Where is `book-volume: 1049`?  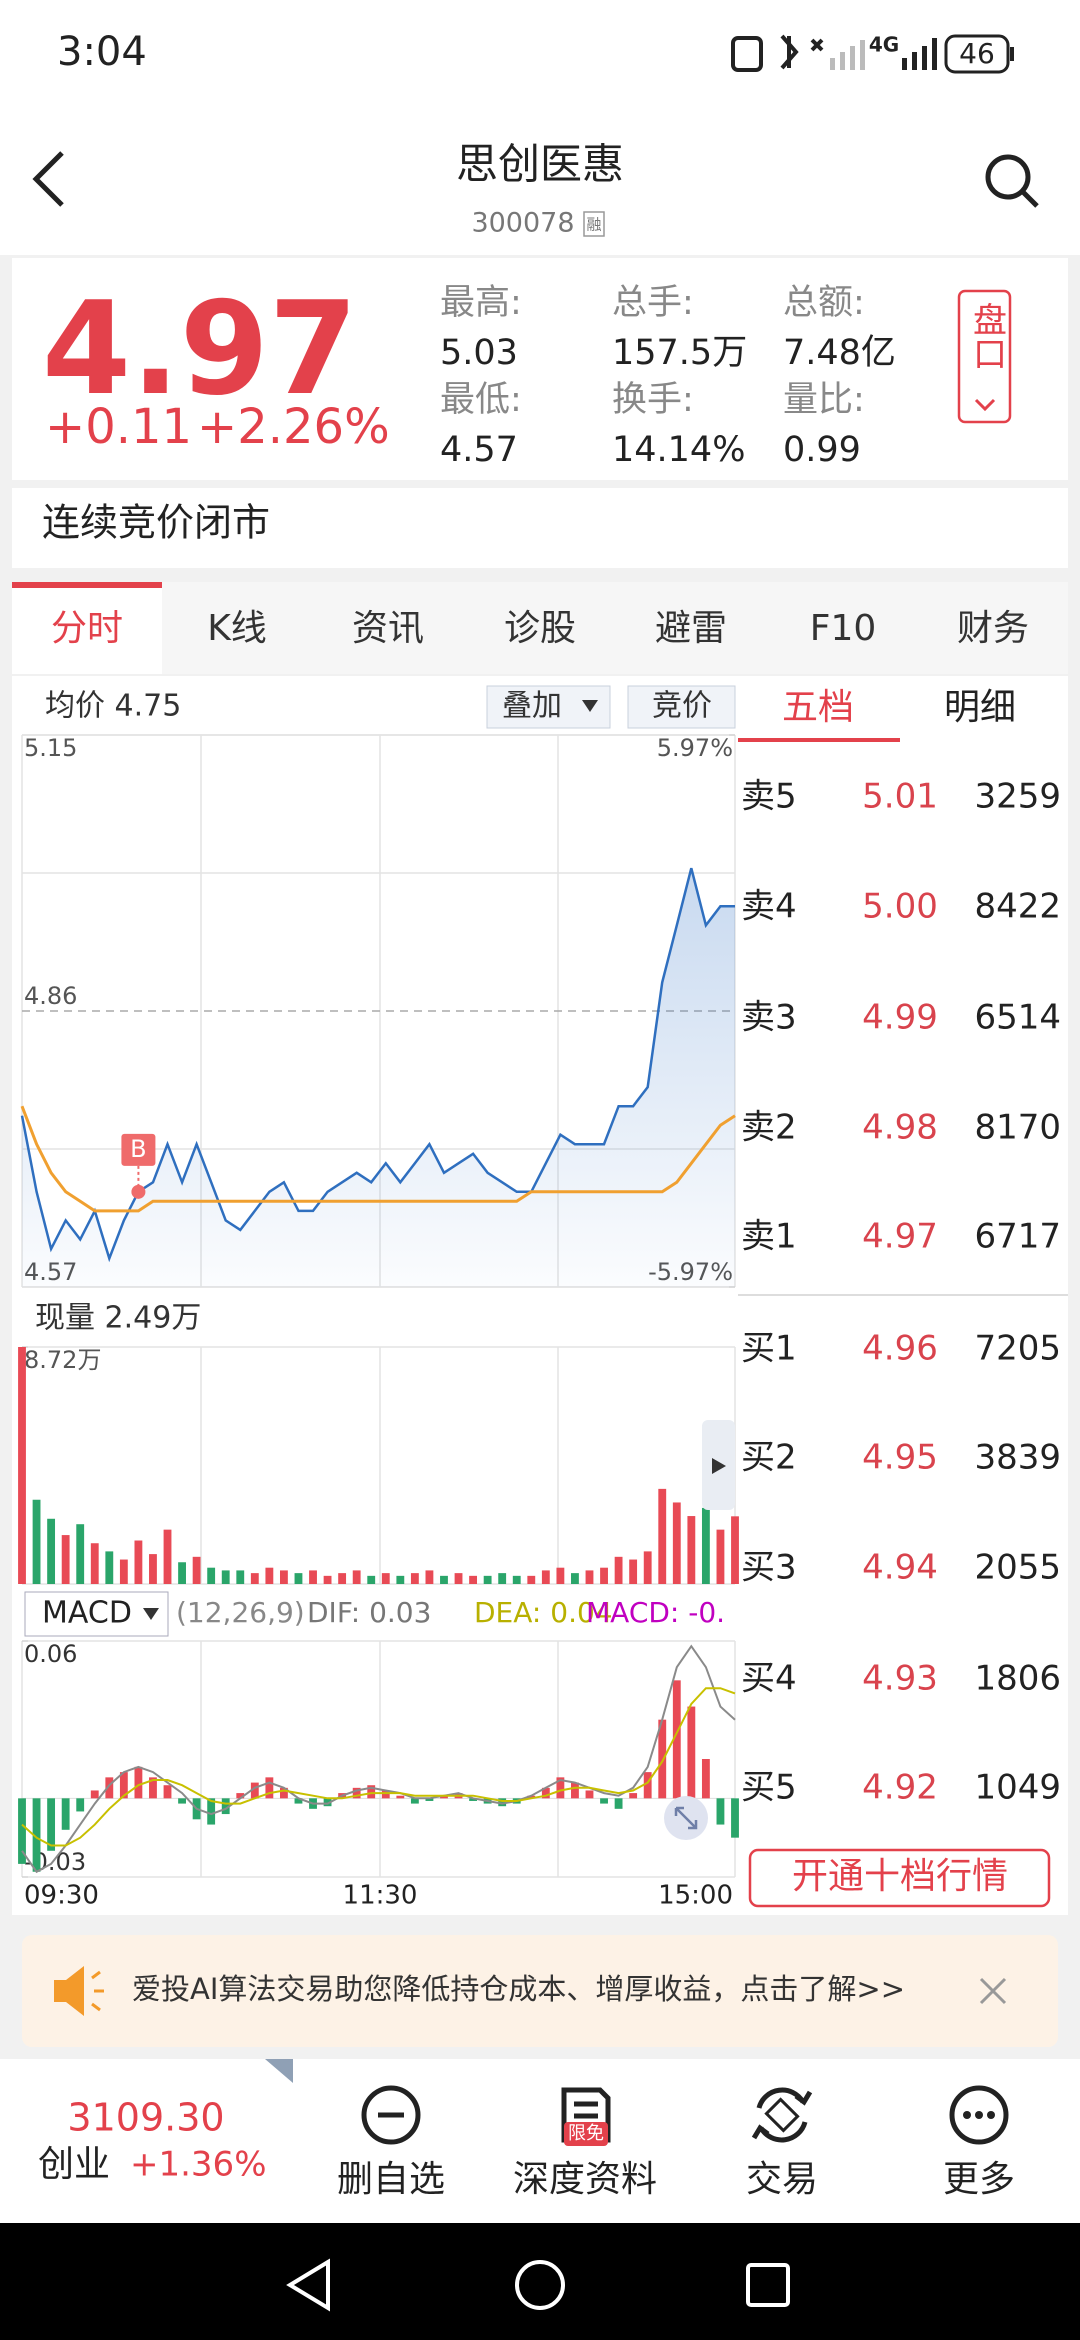
book-volume: 1049 is located at coordinates (1017, 1788).